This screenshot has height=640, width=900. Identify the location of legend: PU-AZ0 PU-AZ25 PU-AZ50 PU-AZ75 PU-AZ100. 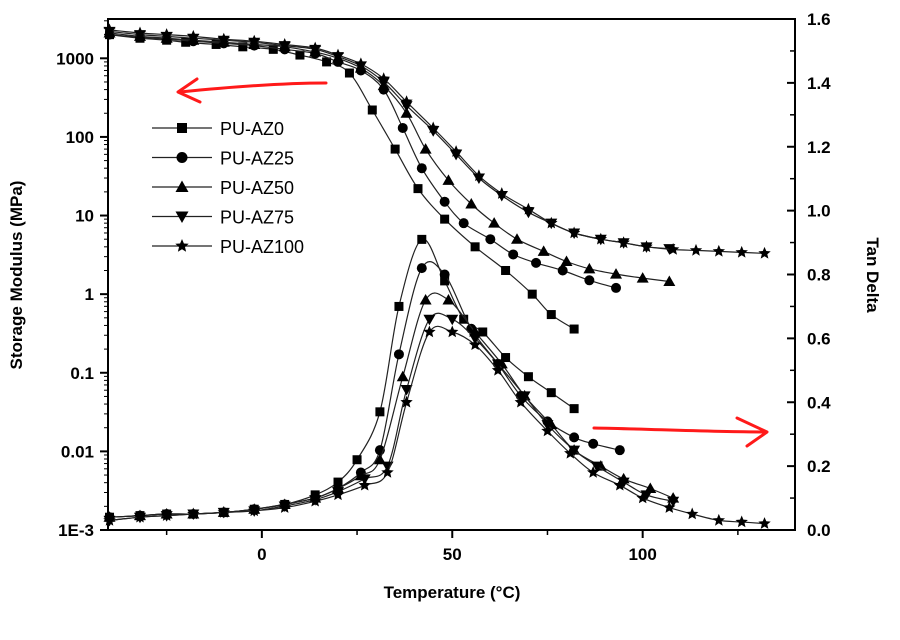
(228, 188).